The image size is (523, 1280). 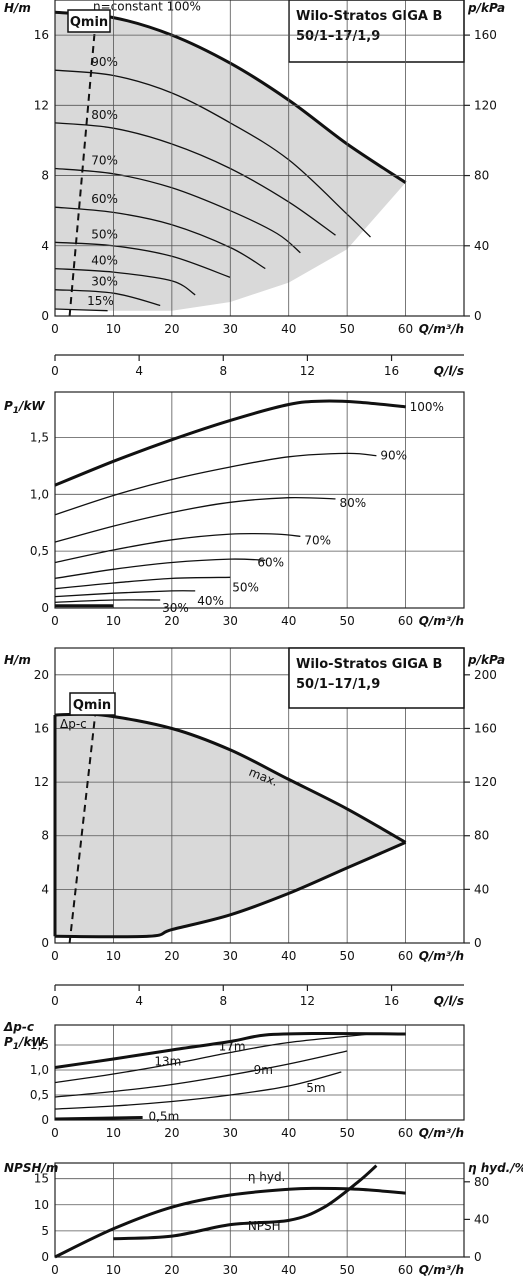 I want to click on y-axis-label-main: P, so click(x=8, y=406).